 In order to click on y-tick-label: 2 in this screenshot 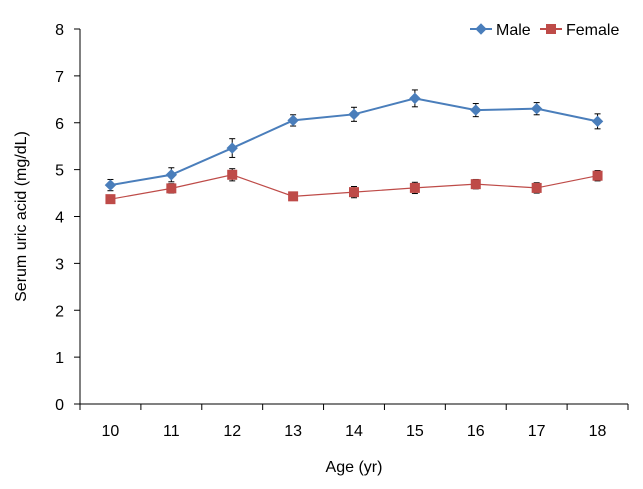, I will do `click(59, 311)`.